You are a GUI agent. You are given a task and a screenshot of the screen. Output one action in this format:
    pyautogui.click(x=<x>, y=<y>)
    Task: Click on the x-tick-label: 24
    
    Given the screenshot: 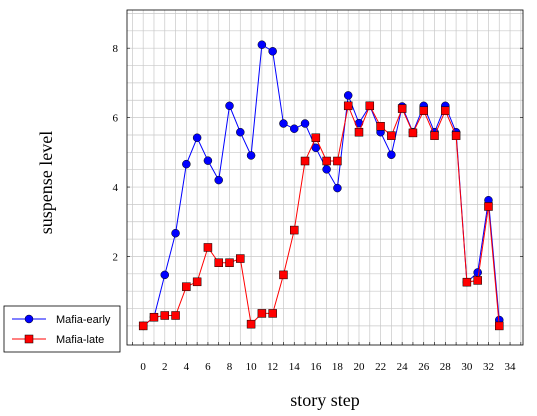 What is the action you would take?
    pyautogui.click(x=403, y=367)
    